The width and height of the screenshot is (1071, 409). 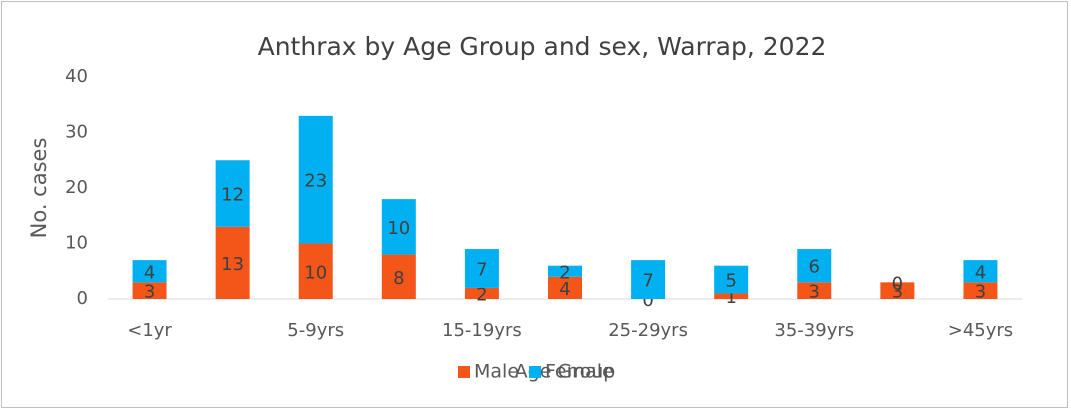 What do you see at coordinates (648, 330) in the screenshot?
I see `x-tick-label: 25-29yrs` at bounding box center [648, 330].